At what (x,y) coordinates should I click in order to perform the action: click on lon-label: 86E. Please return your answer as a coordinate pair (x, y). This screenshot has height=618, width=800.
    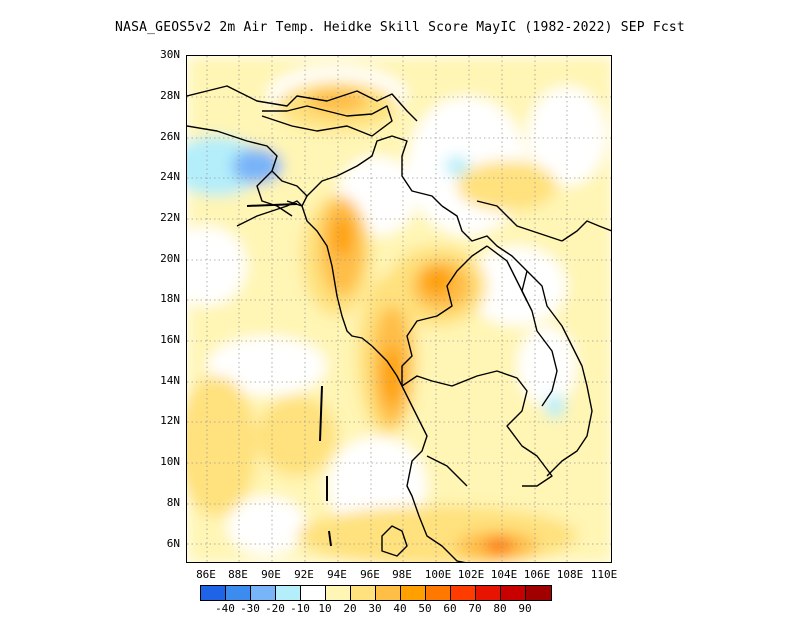
    Looking at the image, I should click on (206, 574).